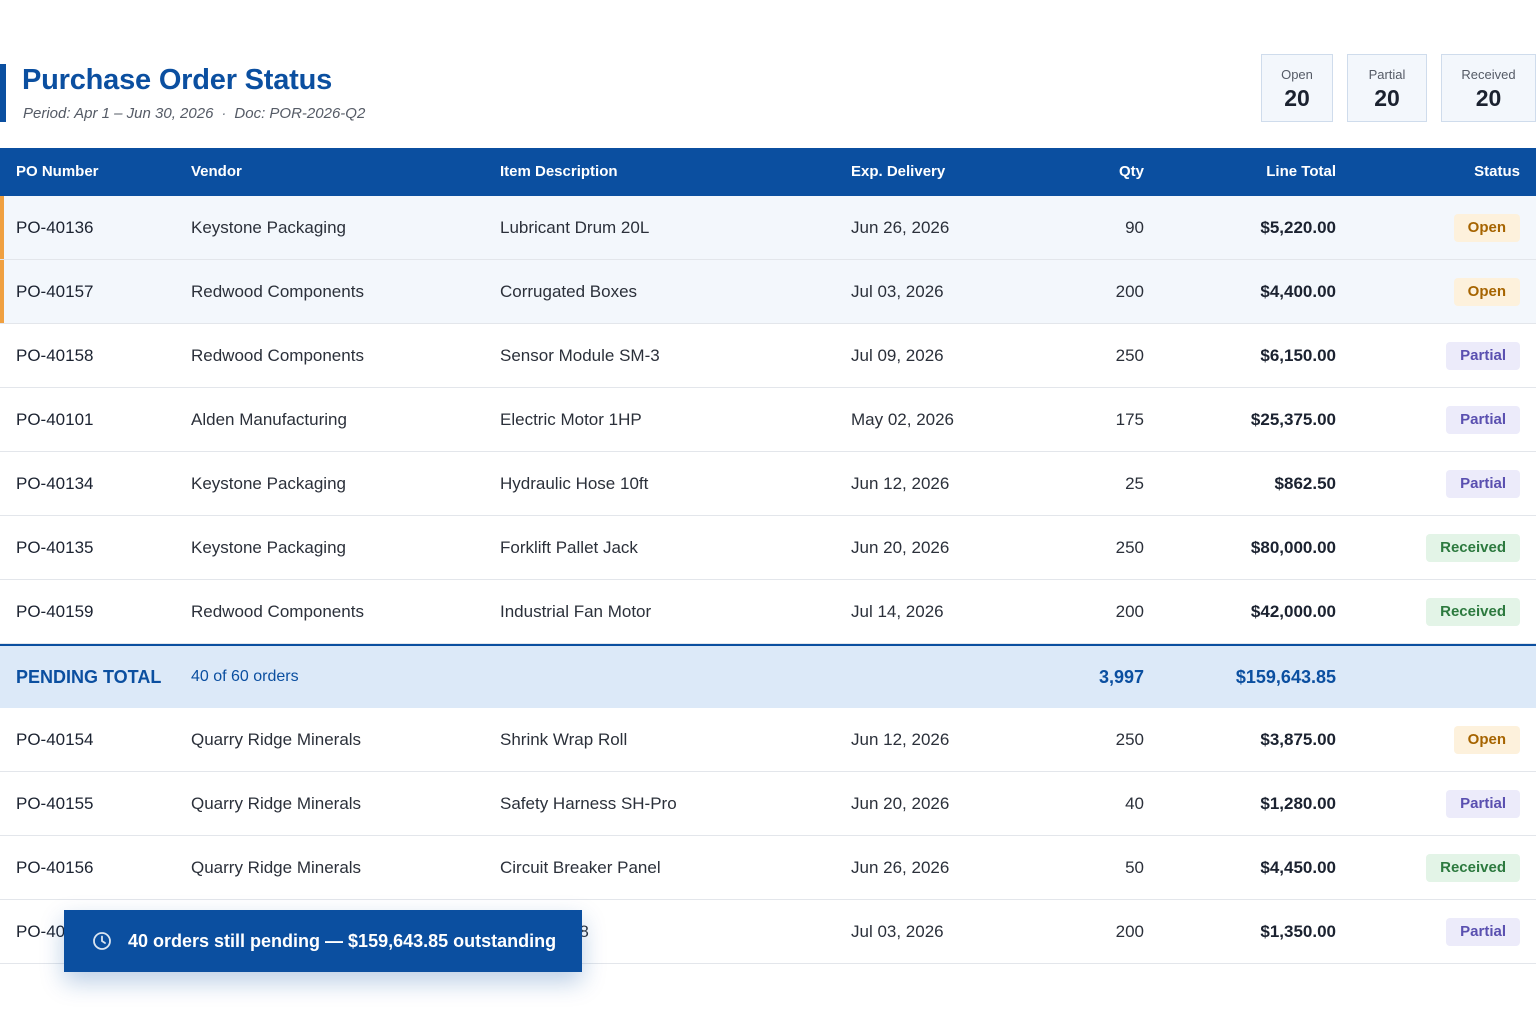 The image size is (1536, 1024). What do you see at coordinates (102, 941) in the screenshot?
I see `clock-icon` at bounding box center [102, 941].